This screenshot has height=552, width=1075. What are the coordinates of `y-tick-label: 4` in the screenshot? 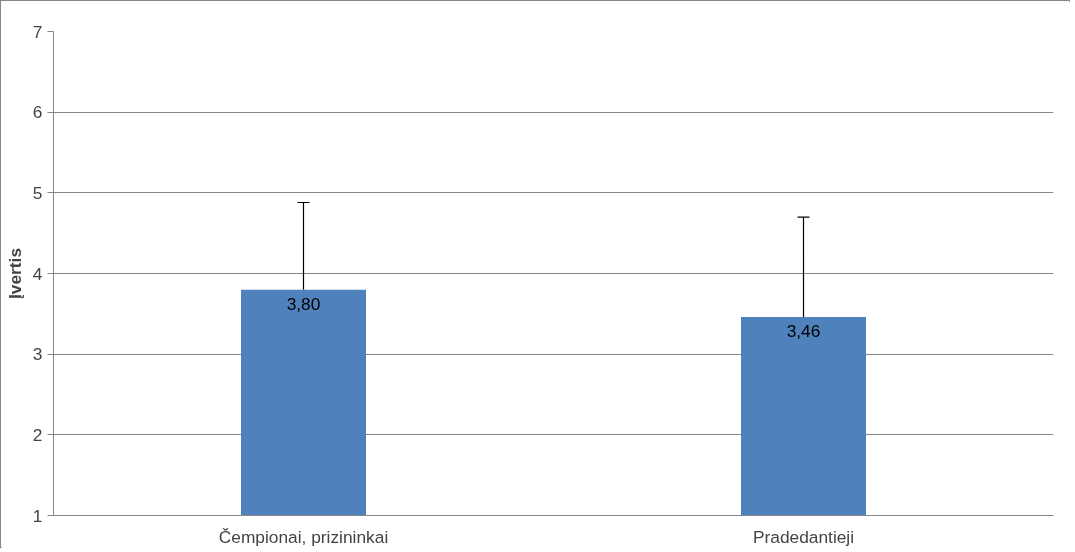 It's located at (37, 273).